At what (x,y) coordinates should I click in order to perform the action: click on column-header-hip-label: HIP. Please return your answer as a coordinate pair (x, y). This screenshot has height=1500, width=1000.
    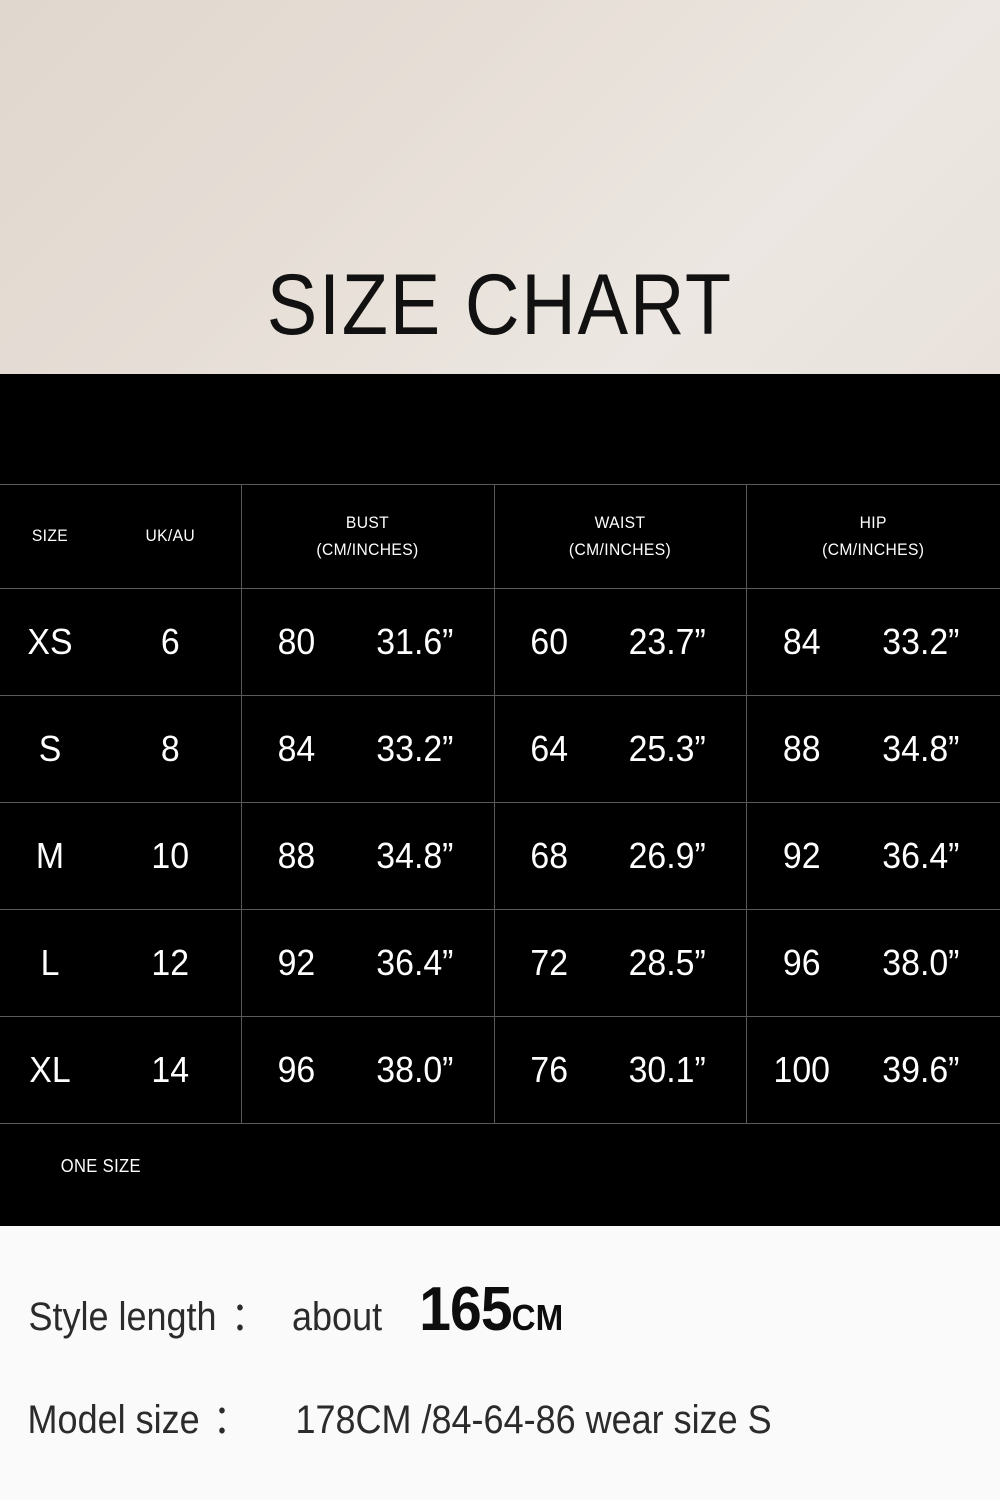
    Looking at the image, I should click on (873, 523).